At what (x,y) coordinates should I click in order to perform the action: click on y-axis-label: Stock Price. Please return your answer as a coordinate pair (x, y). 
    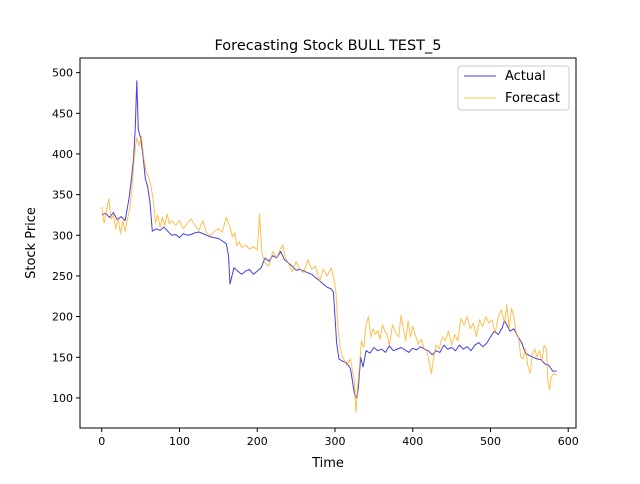
    Looking at the image, I should click on (31, 243).